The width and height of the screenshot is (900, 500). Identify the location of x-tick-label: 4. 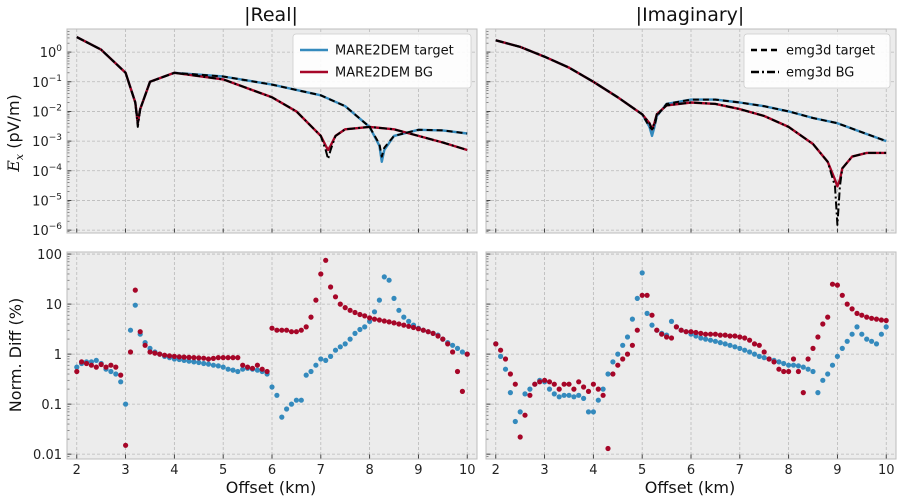
(593, 470).